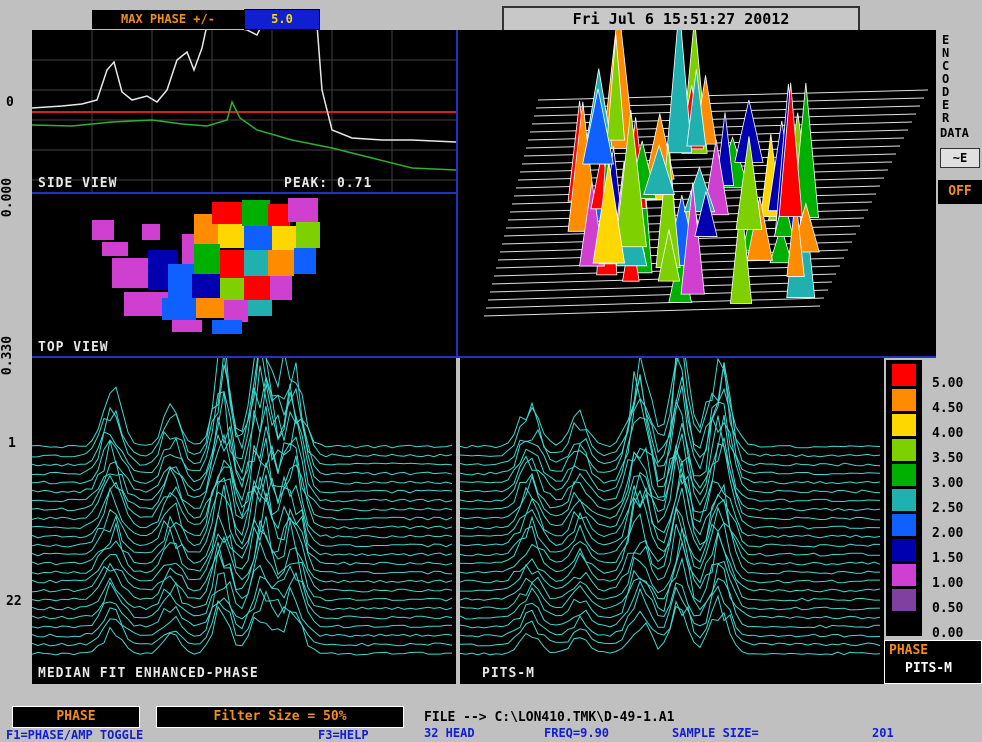 This screenshot has width=982, height=742. Describe the element at coordinates (681, 19) in the screenshot. I see `datetime-display: Fri Jul 6 15:51:27 20012` at that location.